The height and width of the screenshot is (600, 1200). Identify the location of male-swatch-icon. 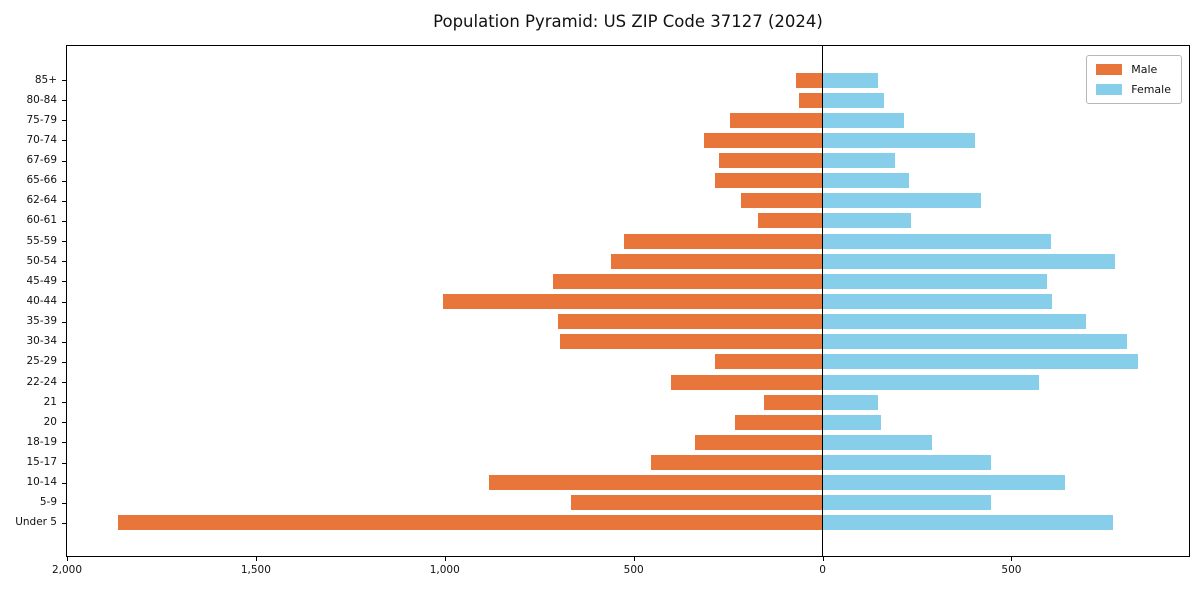
(1109, 69).